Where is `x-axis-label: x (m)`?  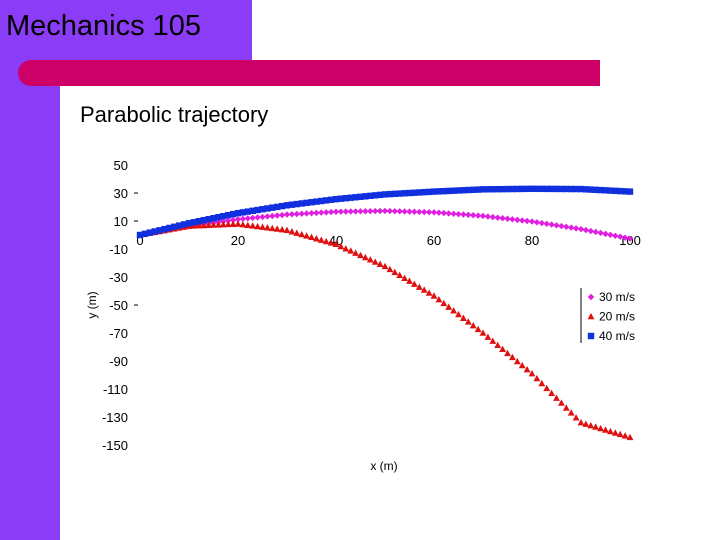
x-axis-label: x (m) is located at coordinates (383, 466).